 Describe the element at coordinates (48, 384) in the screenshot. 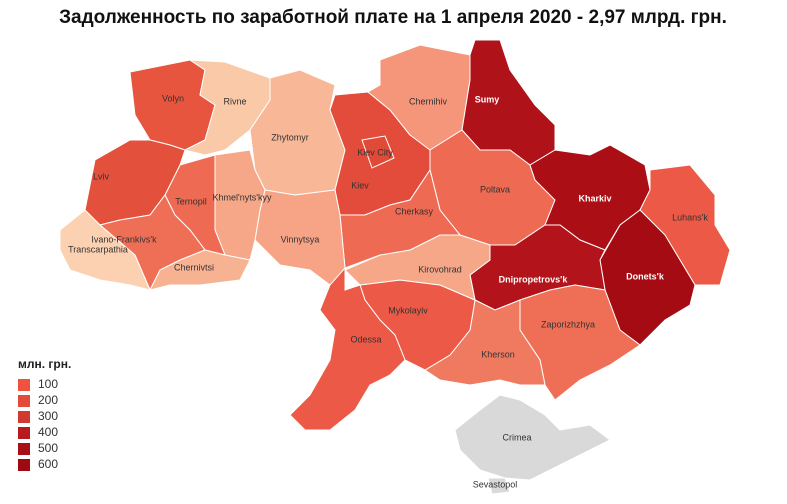

I see `legend-label: 100` at that location.